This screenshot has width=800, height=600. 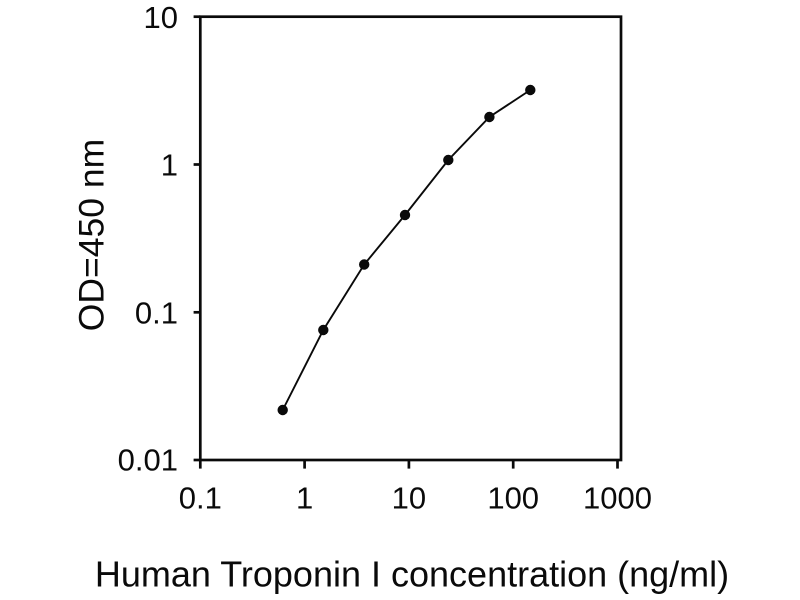 I want to click on svg-text: 0.01, so click(x=148, y=460).